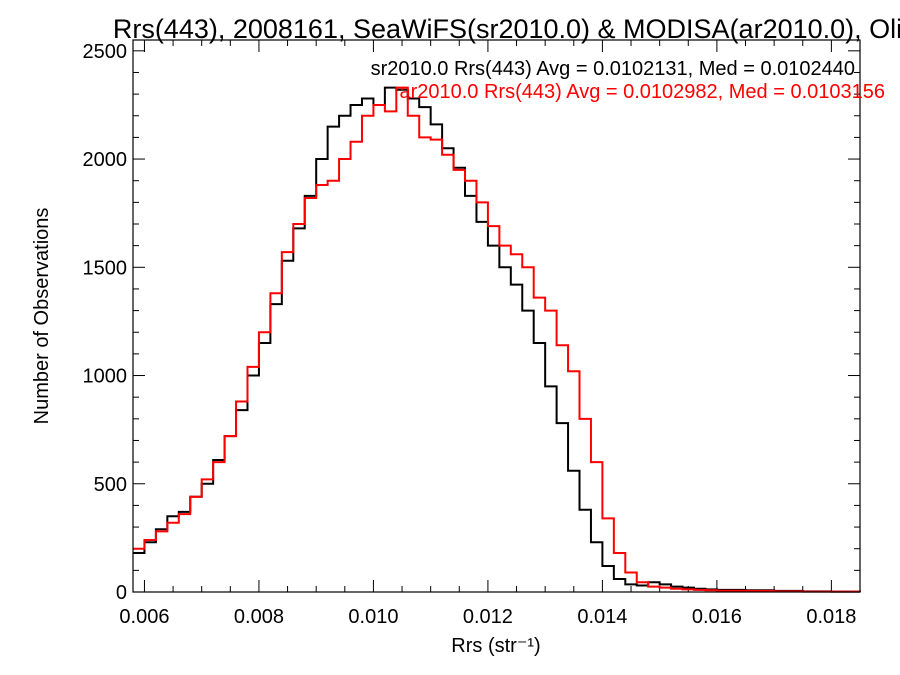 The image size is (900, 675). What do you see at coordinates (373, 617) in the screenshot?
I see `x-tick-label: 0.010` at bounding box center [373, 617].